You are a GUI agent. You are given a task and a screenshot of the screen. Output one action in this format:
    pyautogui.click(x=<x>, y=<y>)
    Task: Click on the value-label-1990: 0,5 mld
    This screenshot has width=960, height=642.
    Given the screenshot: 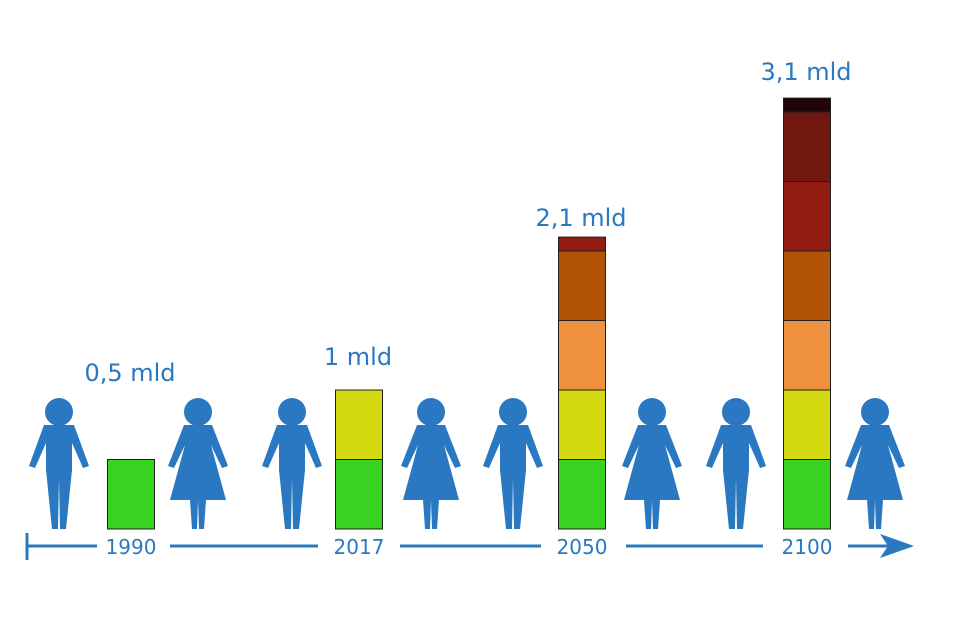 What is the action you would take?
    pyautogui.click(x=129, y=373)
    